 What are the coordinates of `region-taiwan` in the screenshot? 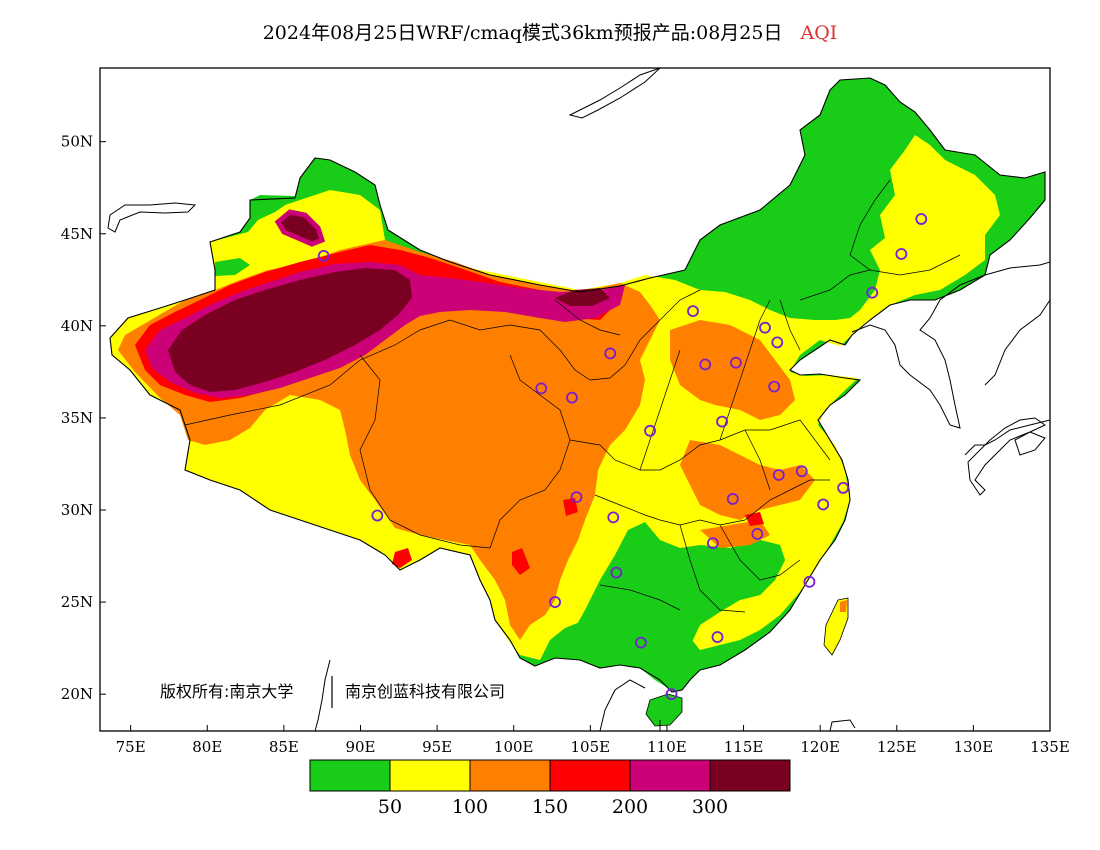 It's located at (836, 626).